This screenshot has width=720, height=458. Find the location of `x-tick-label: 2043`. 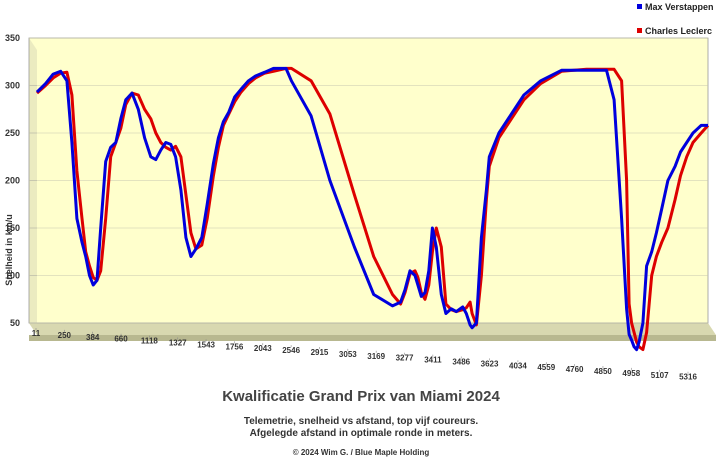

x-tick-label: 2043 is located at coordinates (263, 348).